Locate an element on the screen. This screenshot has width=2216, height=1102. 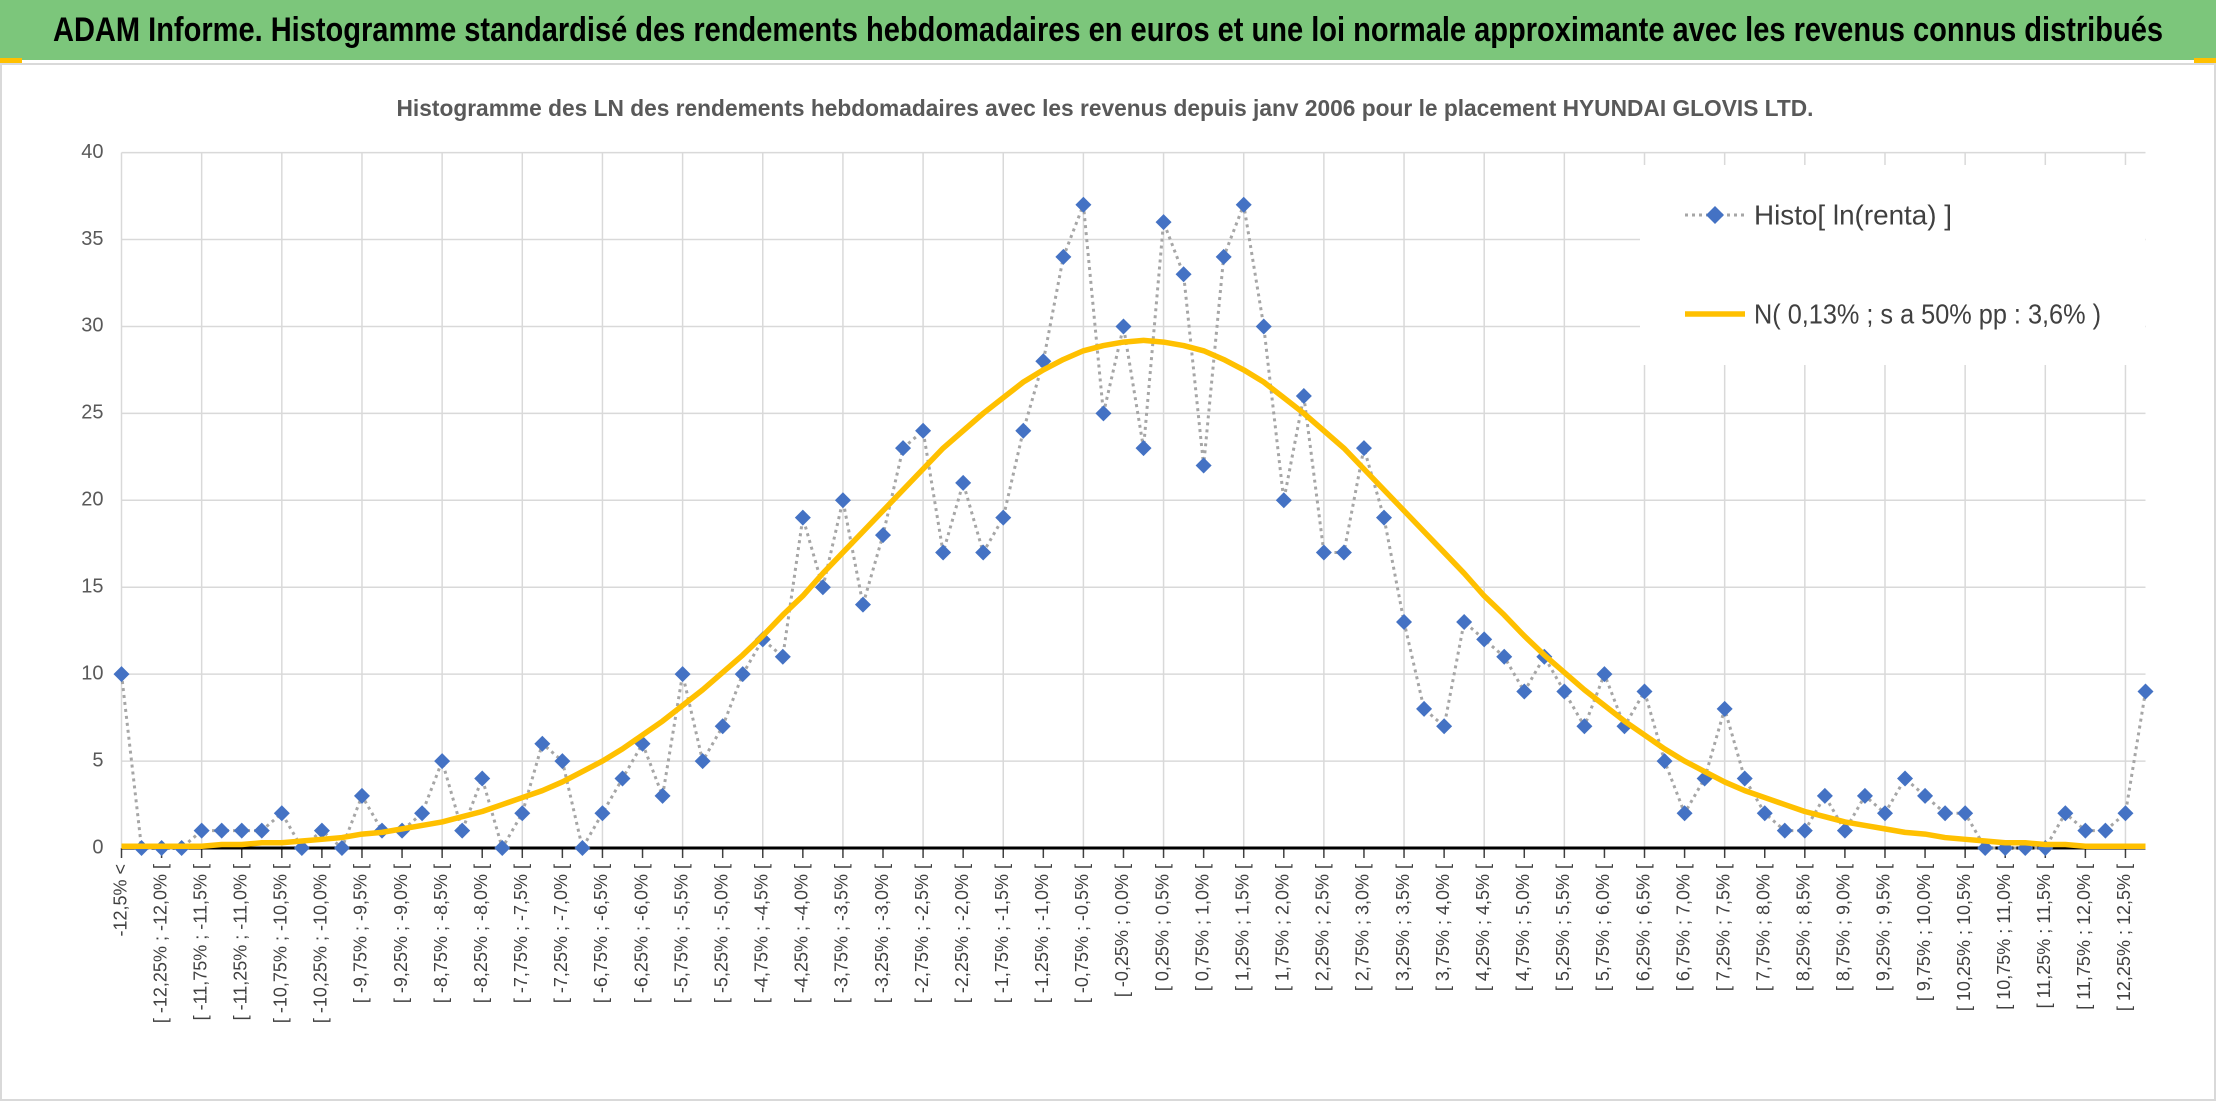
x-tick-label: [ 5,75% ; 6,0% [ is located at coordinates (1603, 927).